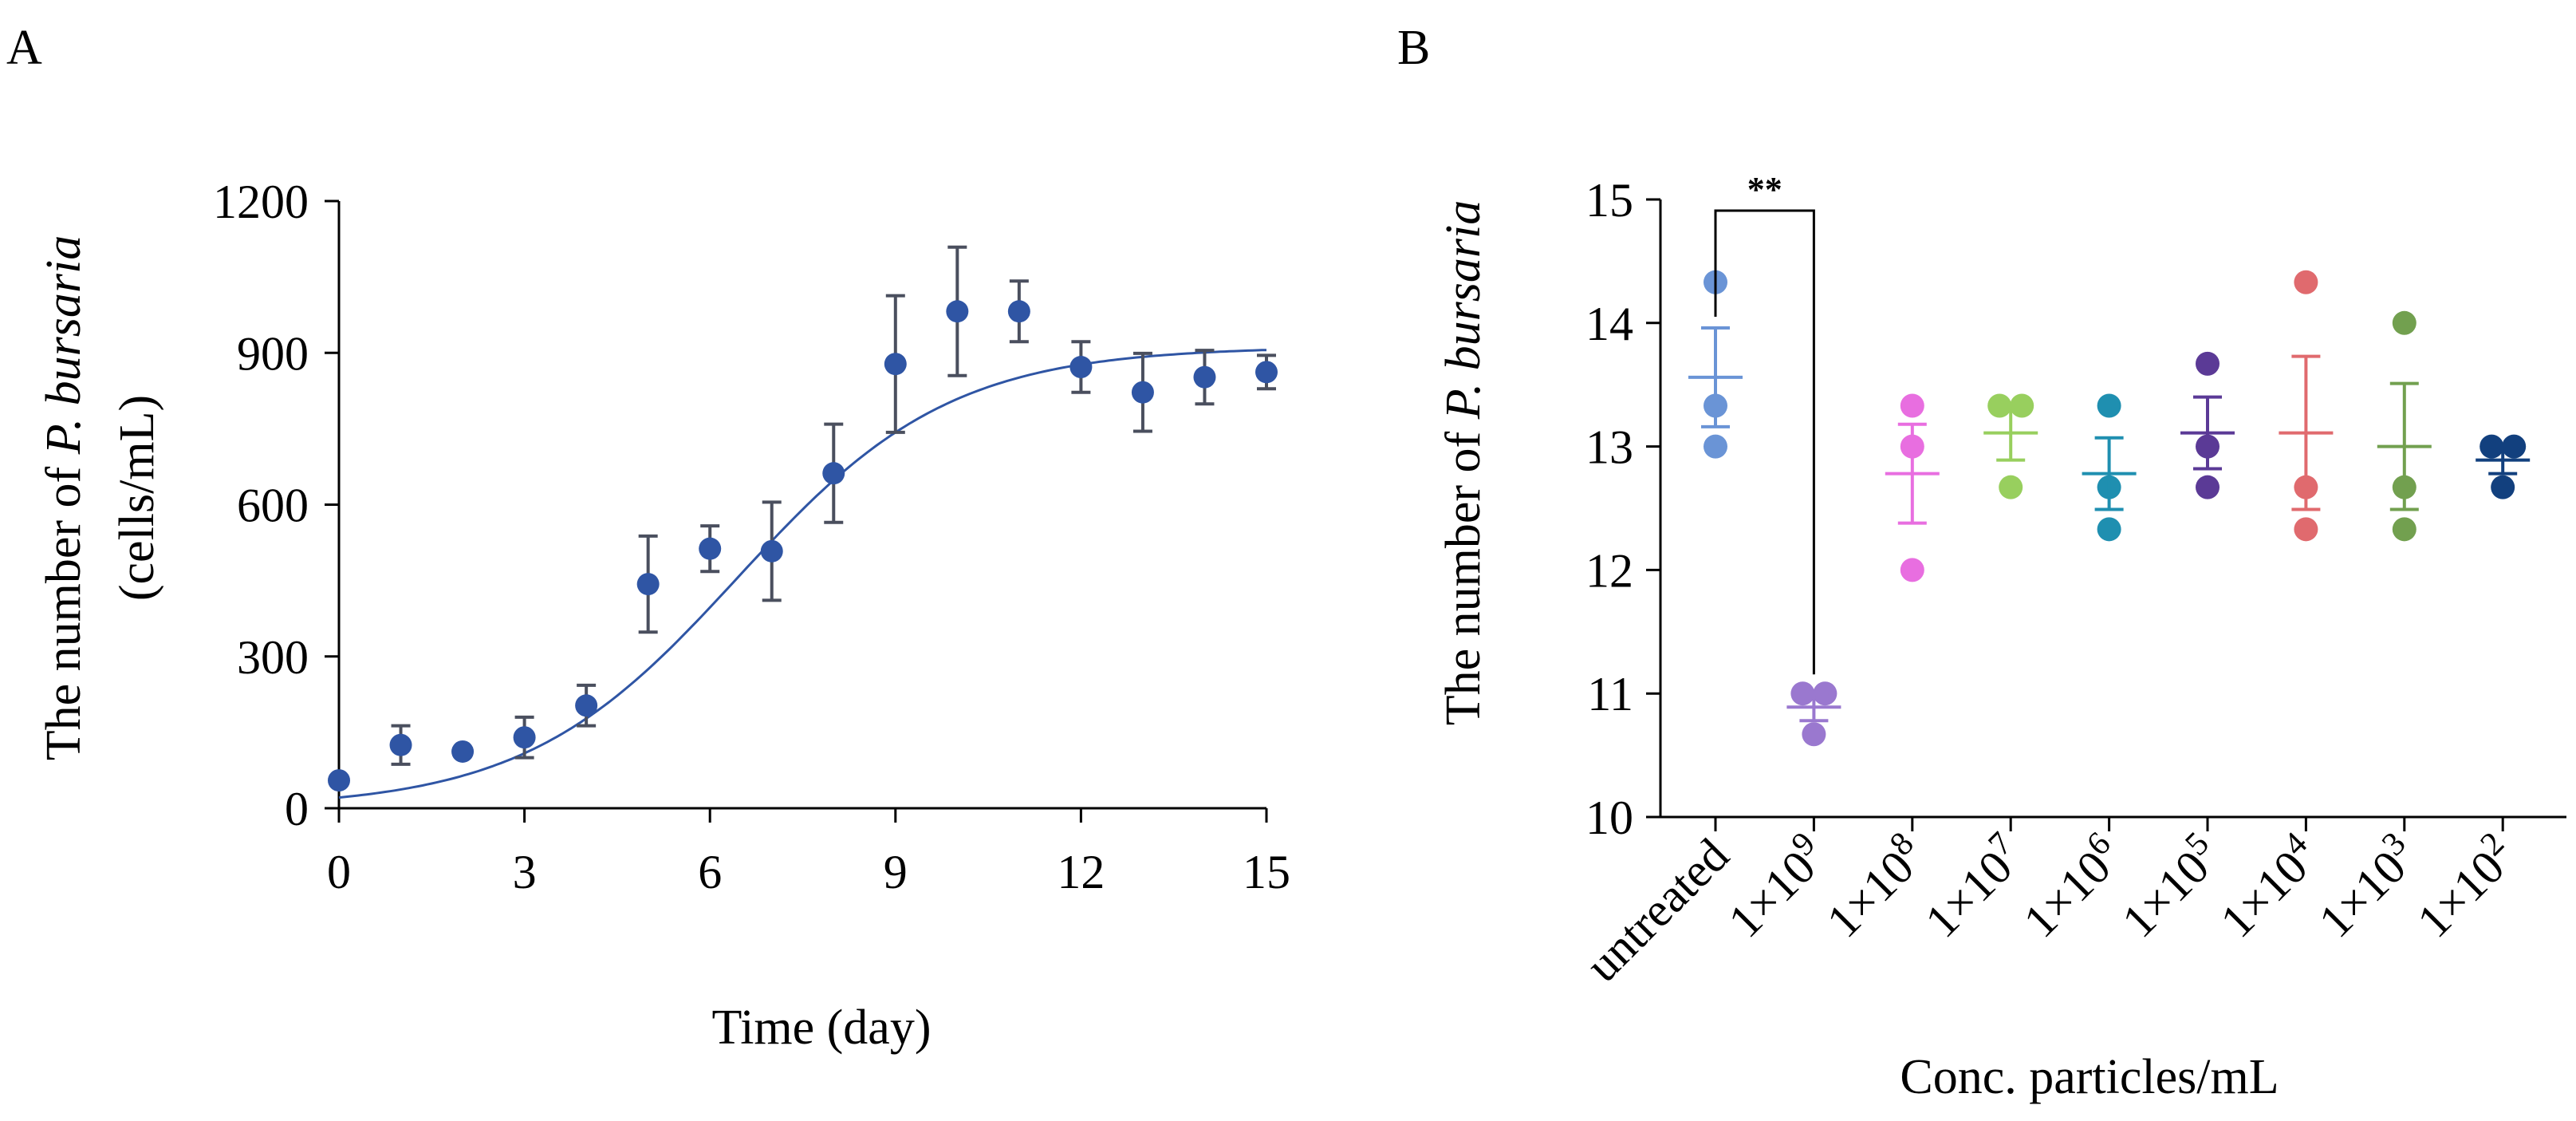  I want to click on chart-b-x-tick-label: untreated, so click(1657, 911).